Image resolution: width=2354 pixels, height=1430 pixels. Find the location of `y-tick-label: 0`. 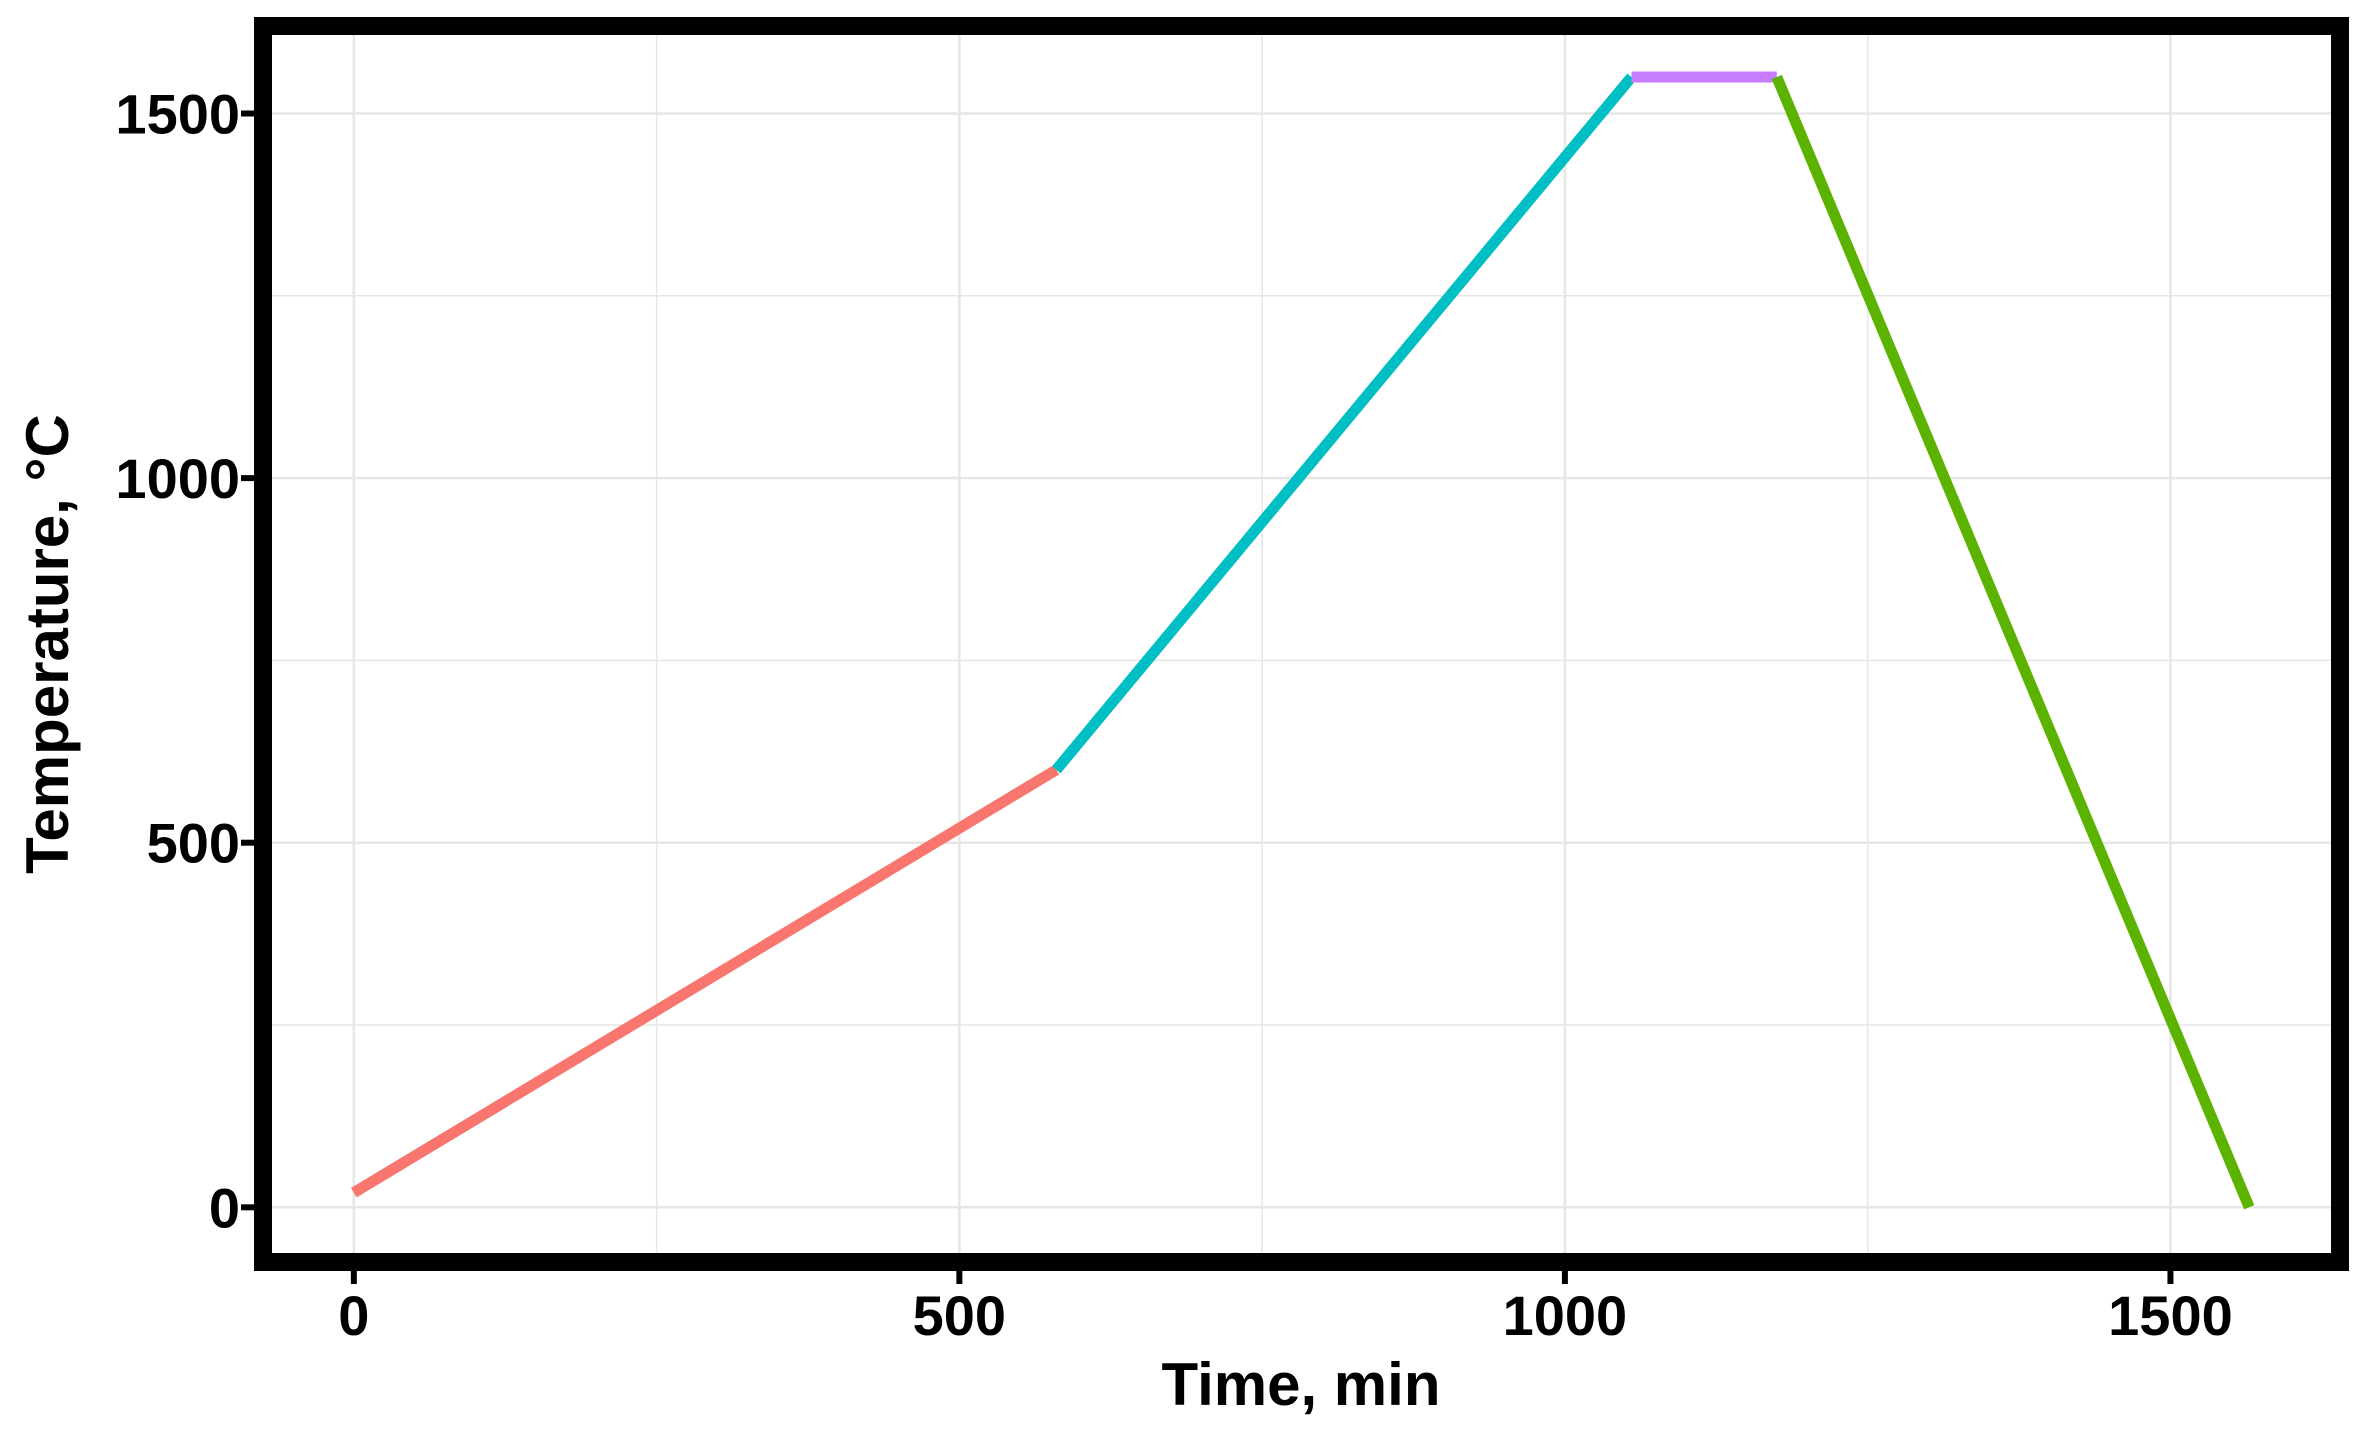

y-tick-label: 0 is located at coordinates (224, 1207).